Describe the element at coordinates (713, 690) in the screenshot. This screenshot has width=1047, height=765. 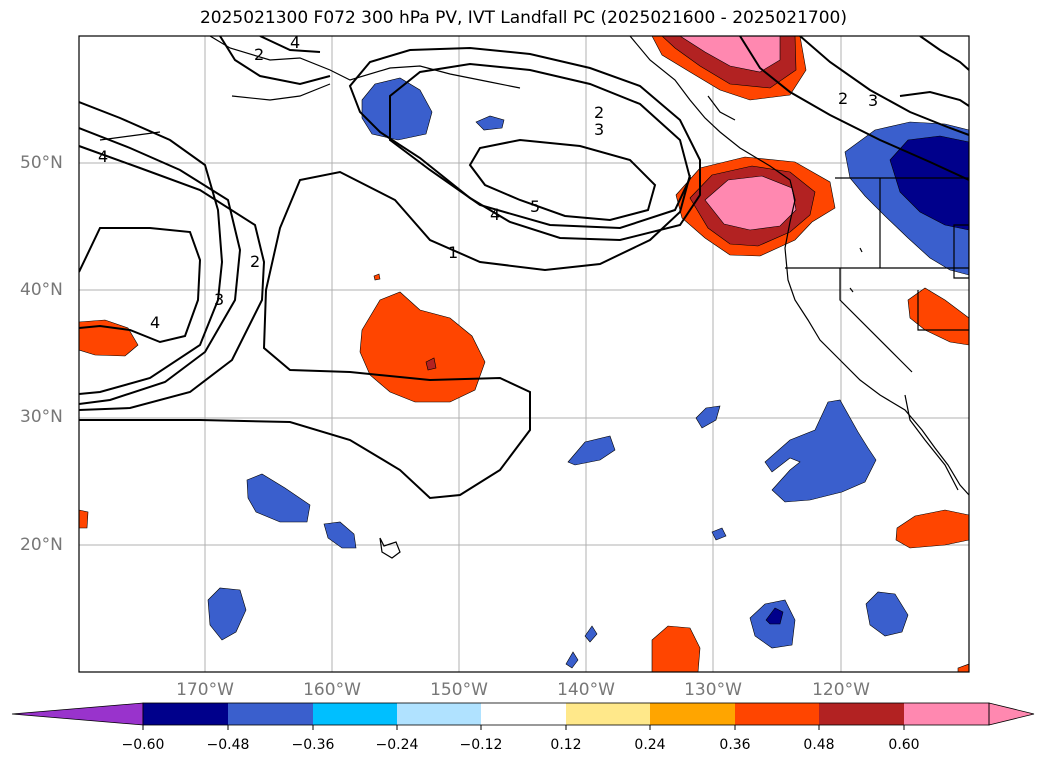
I see `lon-label: 130°W` at that location.